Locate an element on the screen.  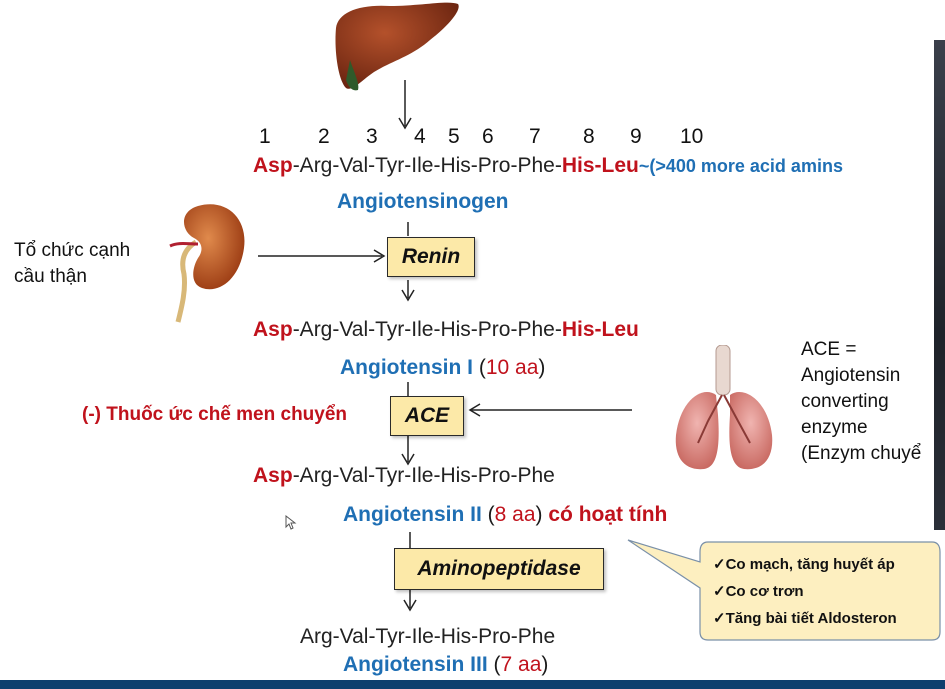
liver-arrow is located at coordinates (405, 105).